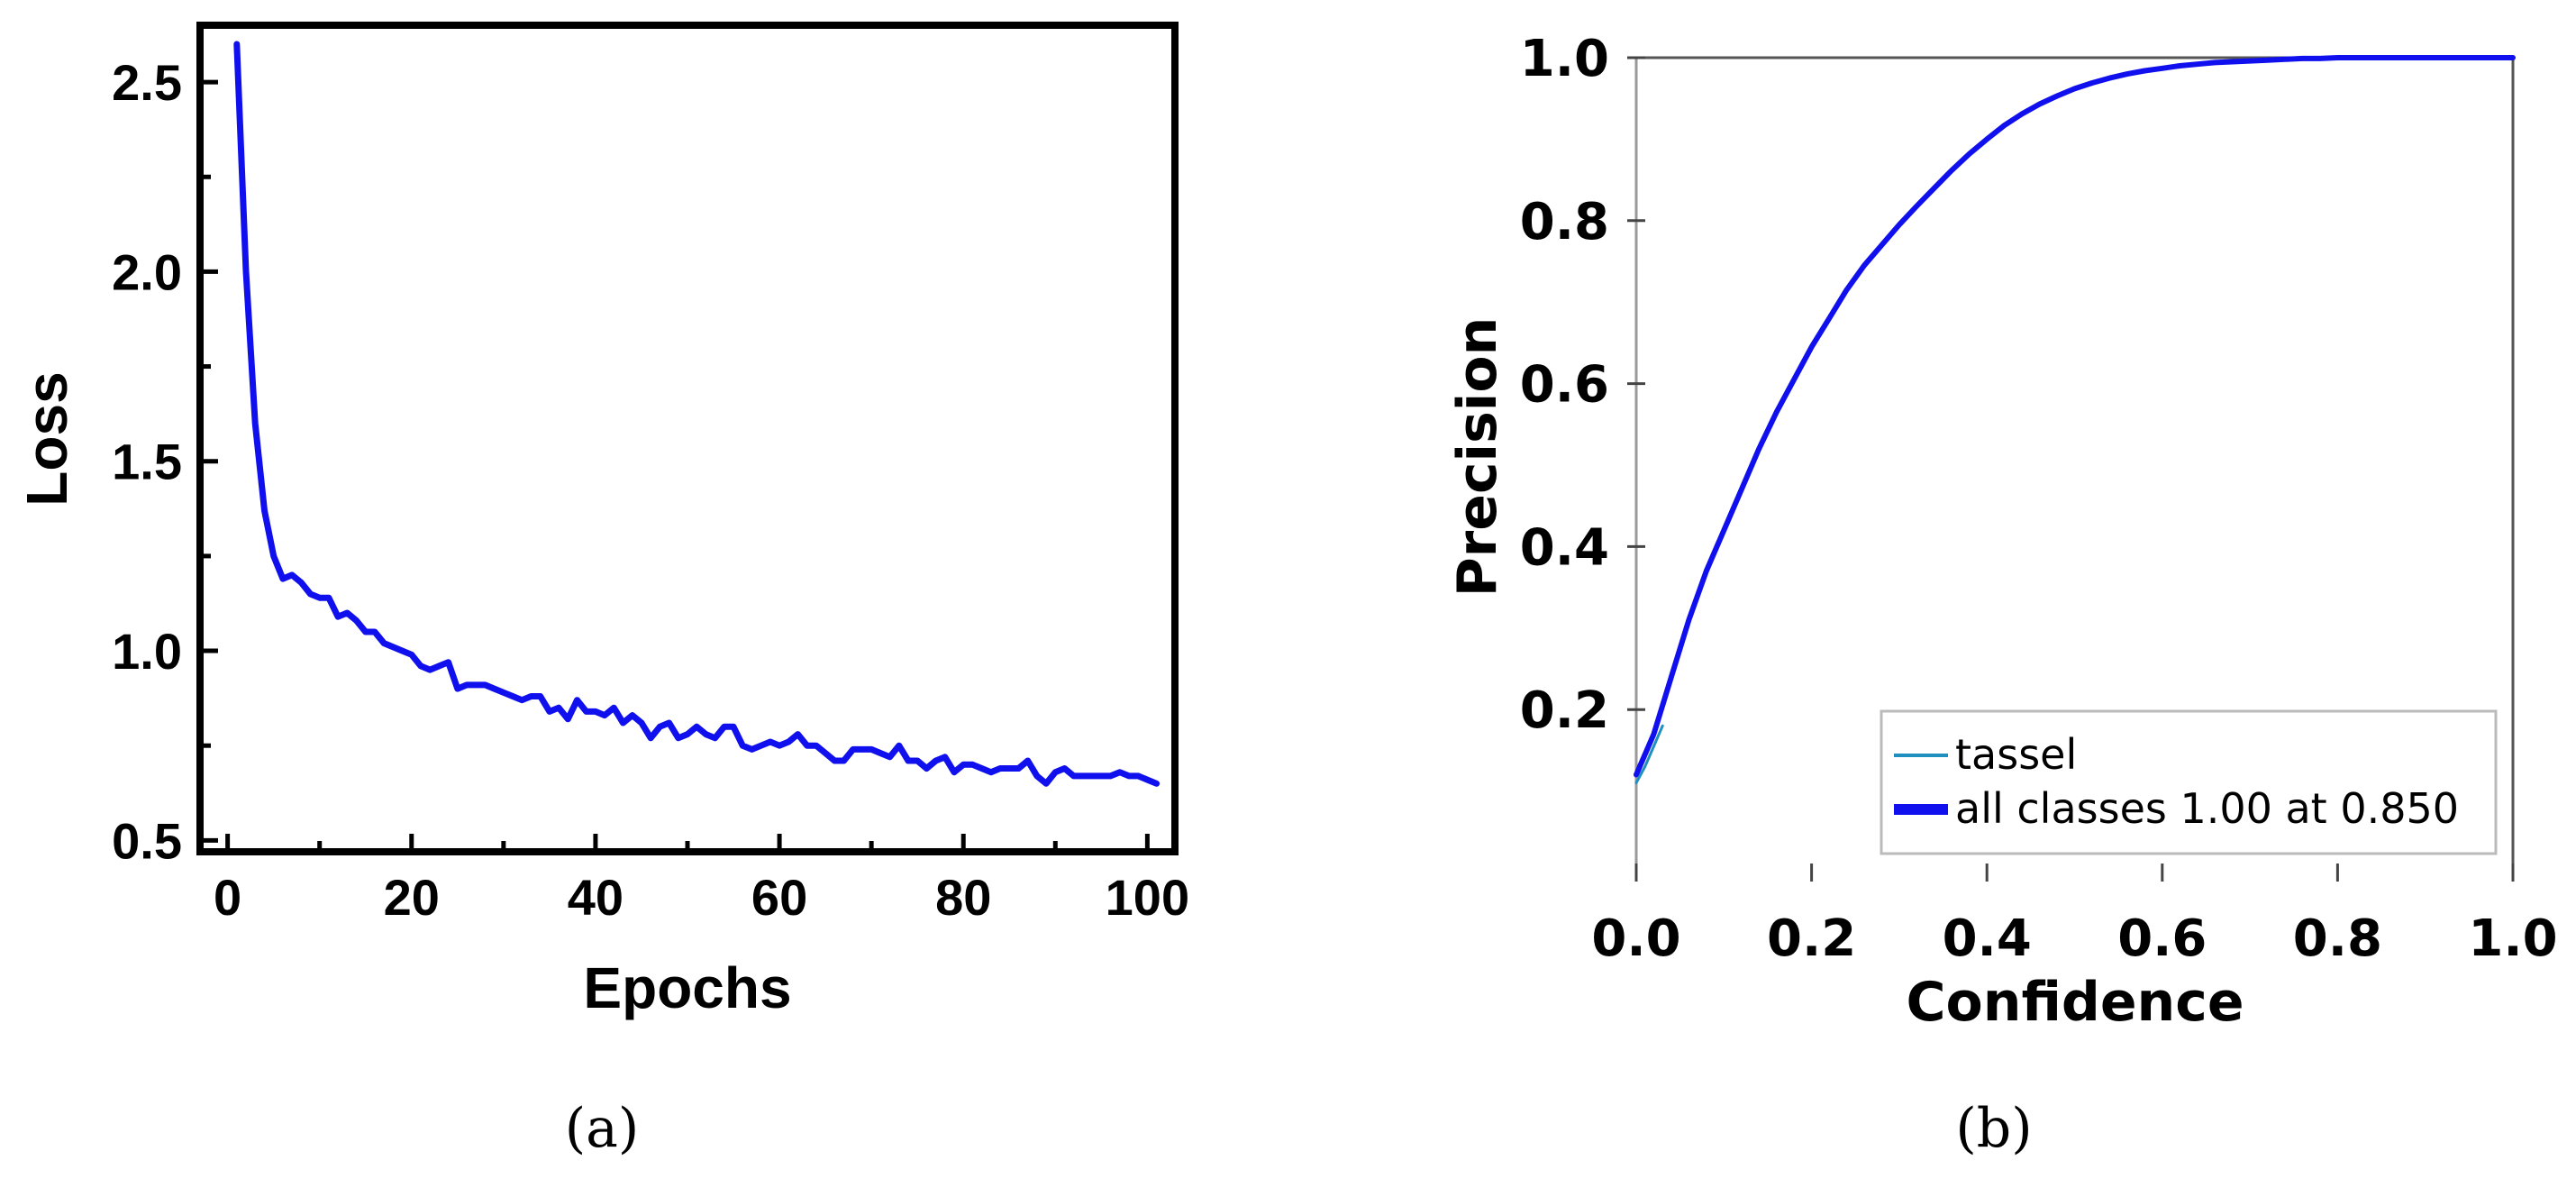 The width and height of the screenshot is (2576, 1188). Describe the element at coordinates (147, 840) in the screenshot. I see `y-tick-label: 0.5` at that location.